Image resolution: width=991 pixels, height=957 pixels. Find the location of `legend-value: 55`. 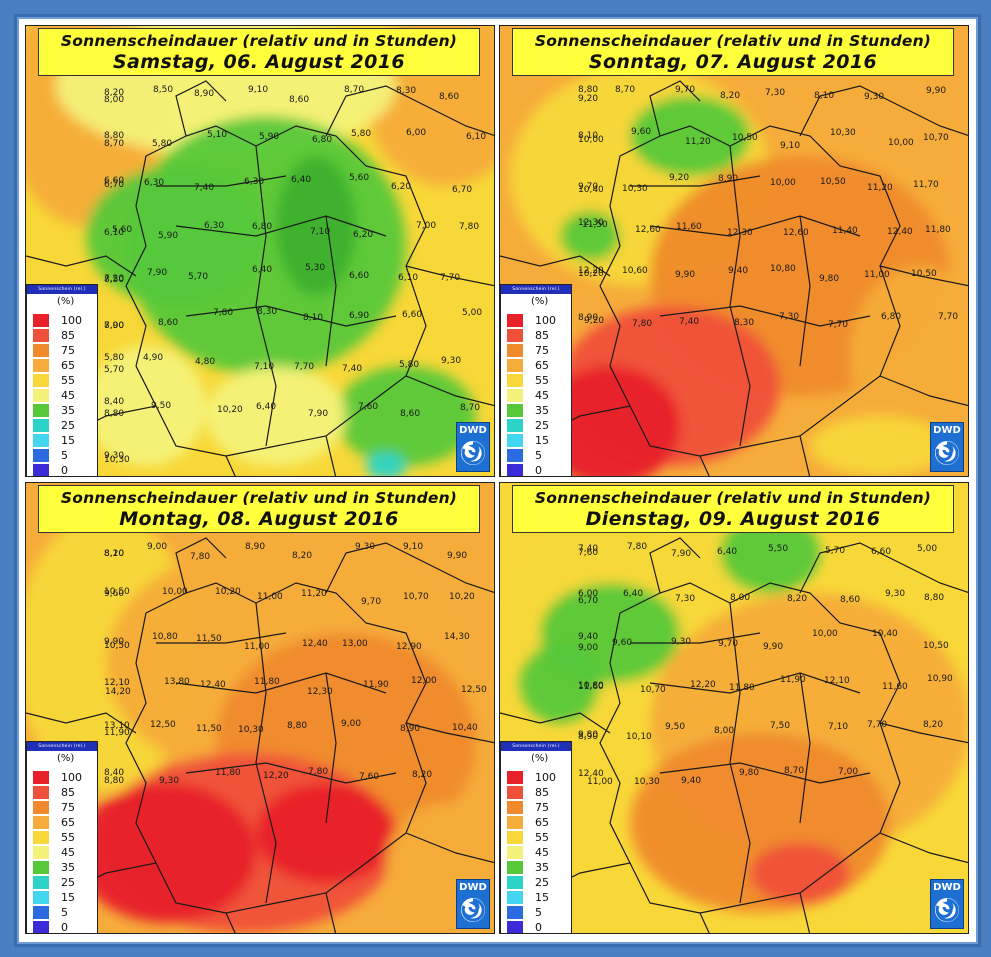

legend-value: 55 is located at coordinates (542, 837).